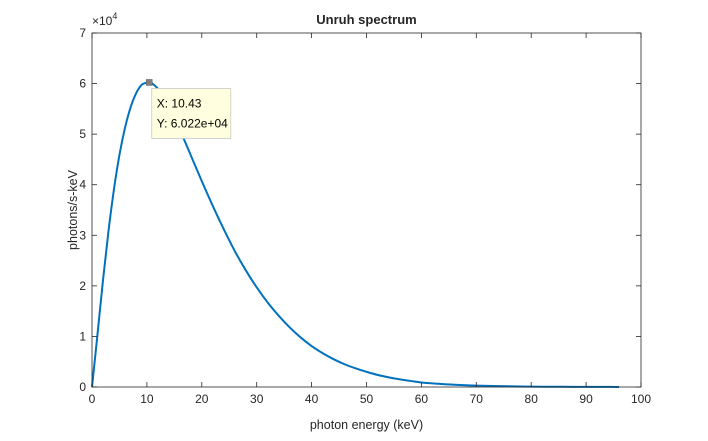  I want to click on x-tick-label: 30, so click(257, 399).